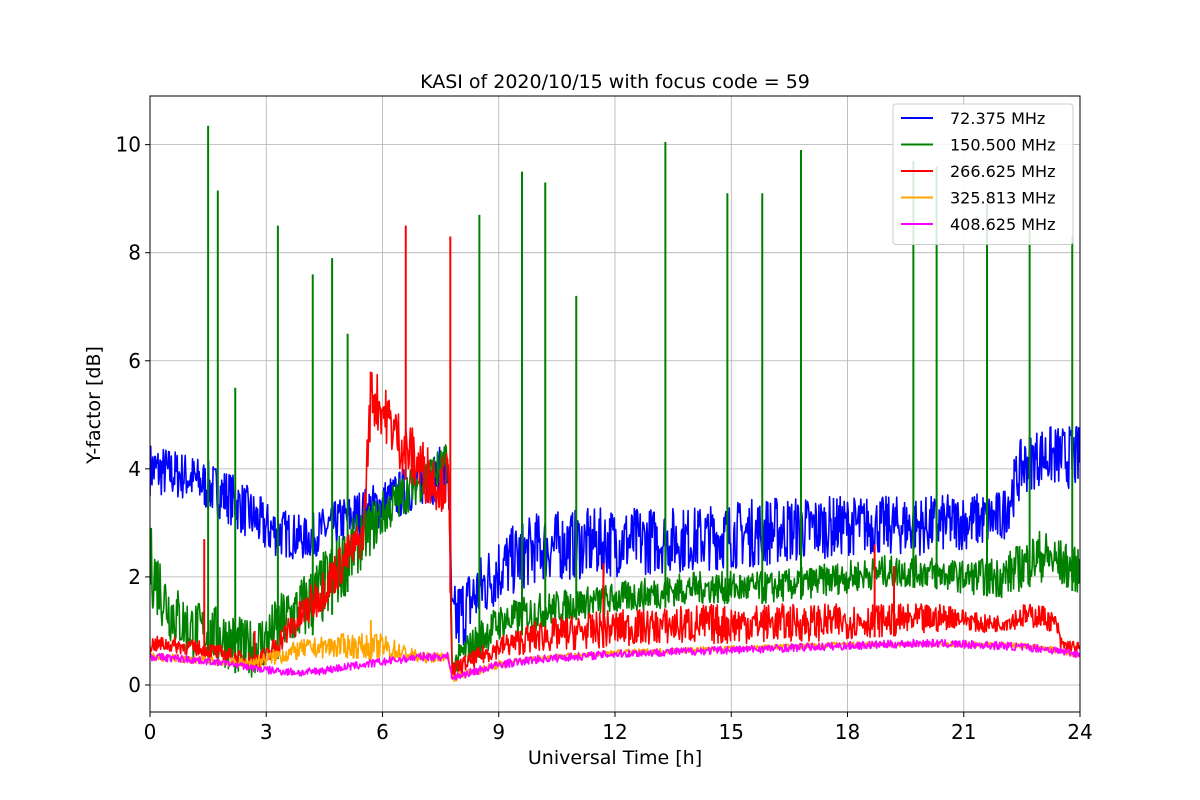  What do you see at coordinates (134, 469) in the screenshot?
I see `y-tick-label: 4` at bounding box center [134, 469].